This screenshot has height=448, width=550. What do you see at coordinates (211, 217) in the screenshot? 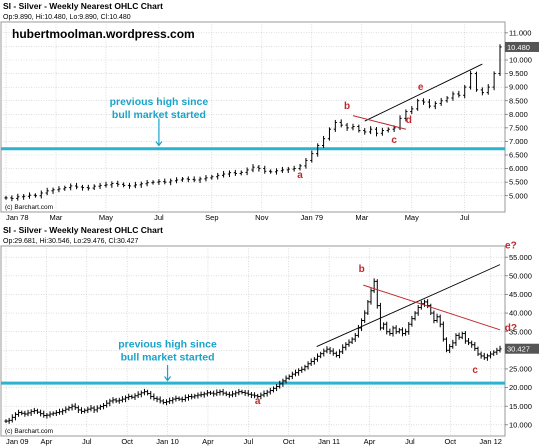
I see `x-tick-label: Sep` at bounding box center [211, 217].